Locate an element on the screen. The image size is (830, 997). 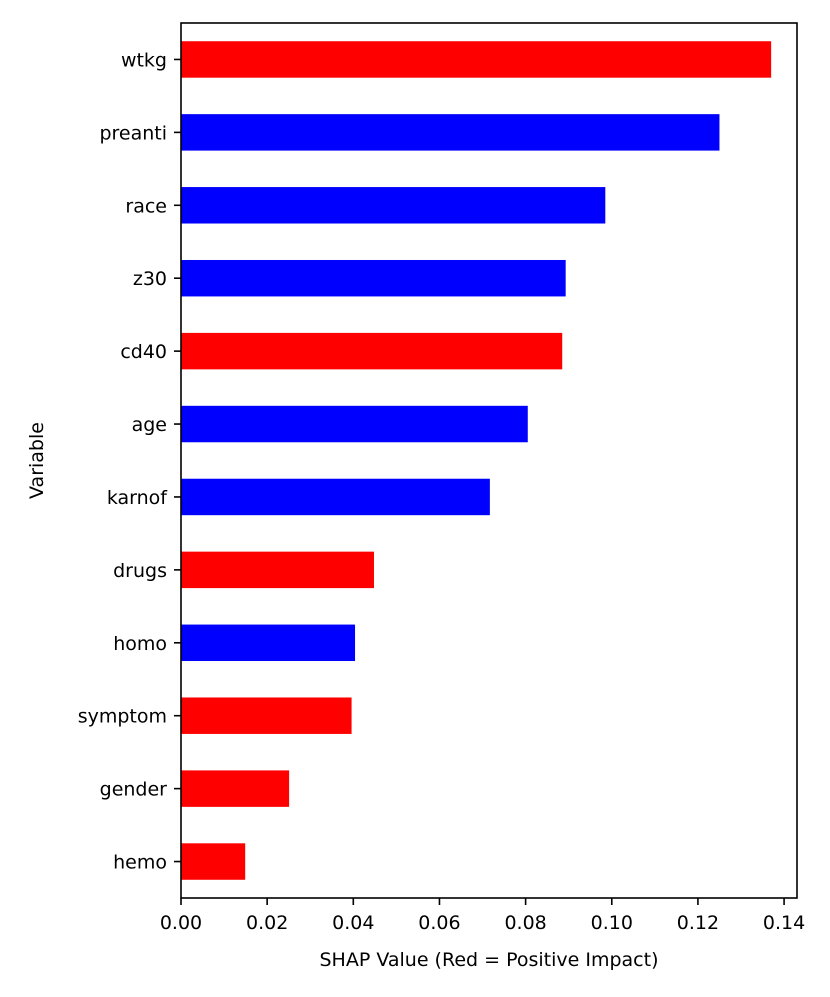
x-axis-ticks: 0.00 0.02 0.04 0.06 0.08 0.10 0.12 0.14 is located at coordinates (482, 916).